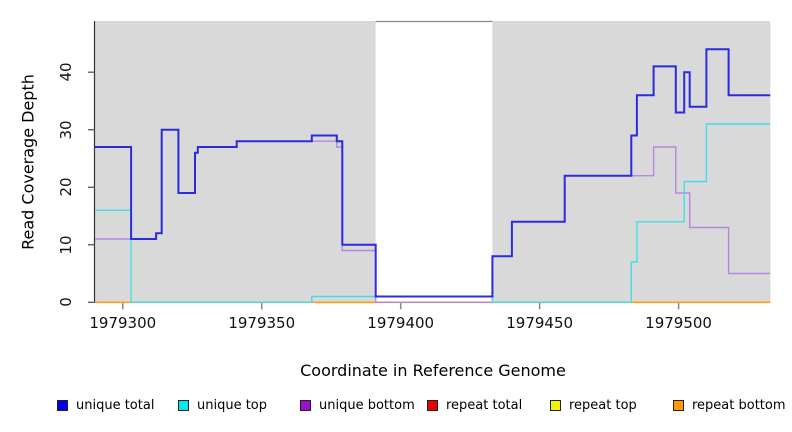 The image size is (792, 432). What do you see at coordinates (123, 323) in the screenshot?
I see `x-tick-label: 1979300` at bounding box center [123, 323].